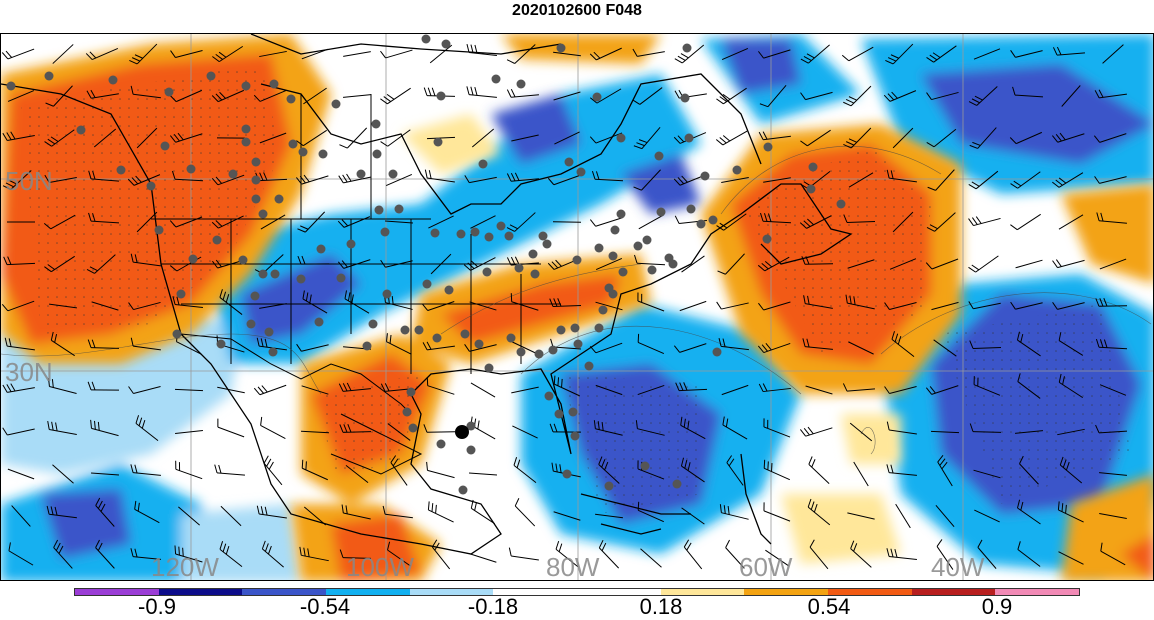 The height and width of the screenshot is (620, 1154). What do you see at coordinates (577, 592) in the screenshot?
I see `colorbar` at bounding box center [577, 592].